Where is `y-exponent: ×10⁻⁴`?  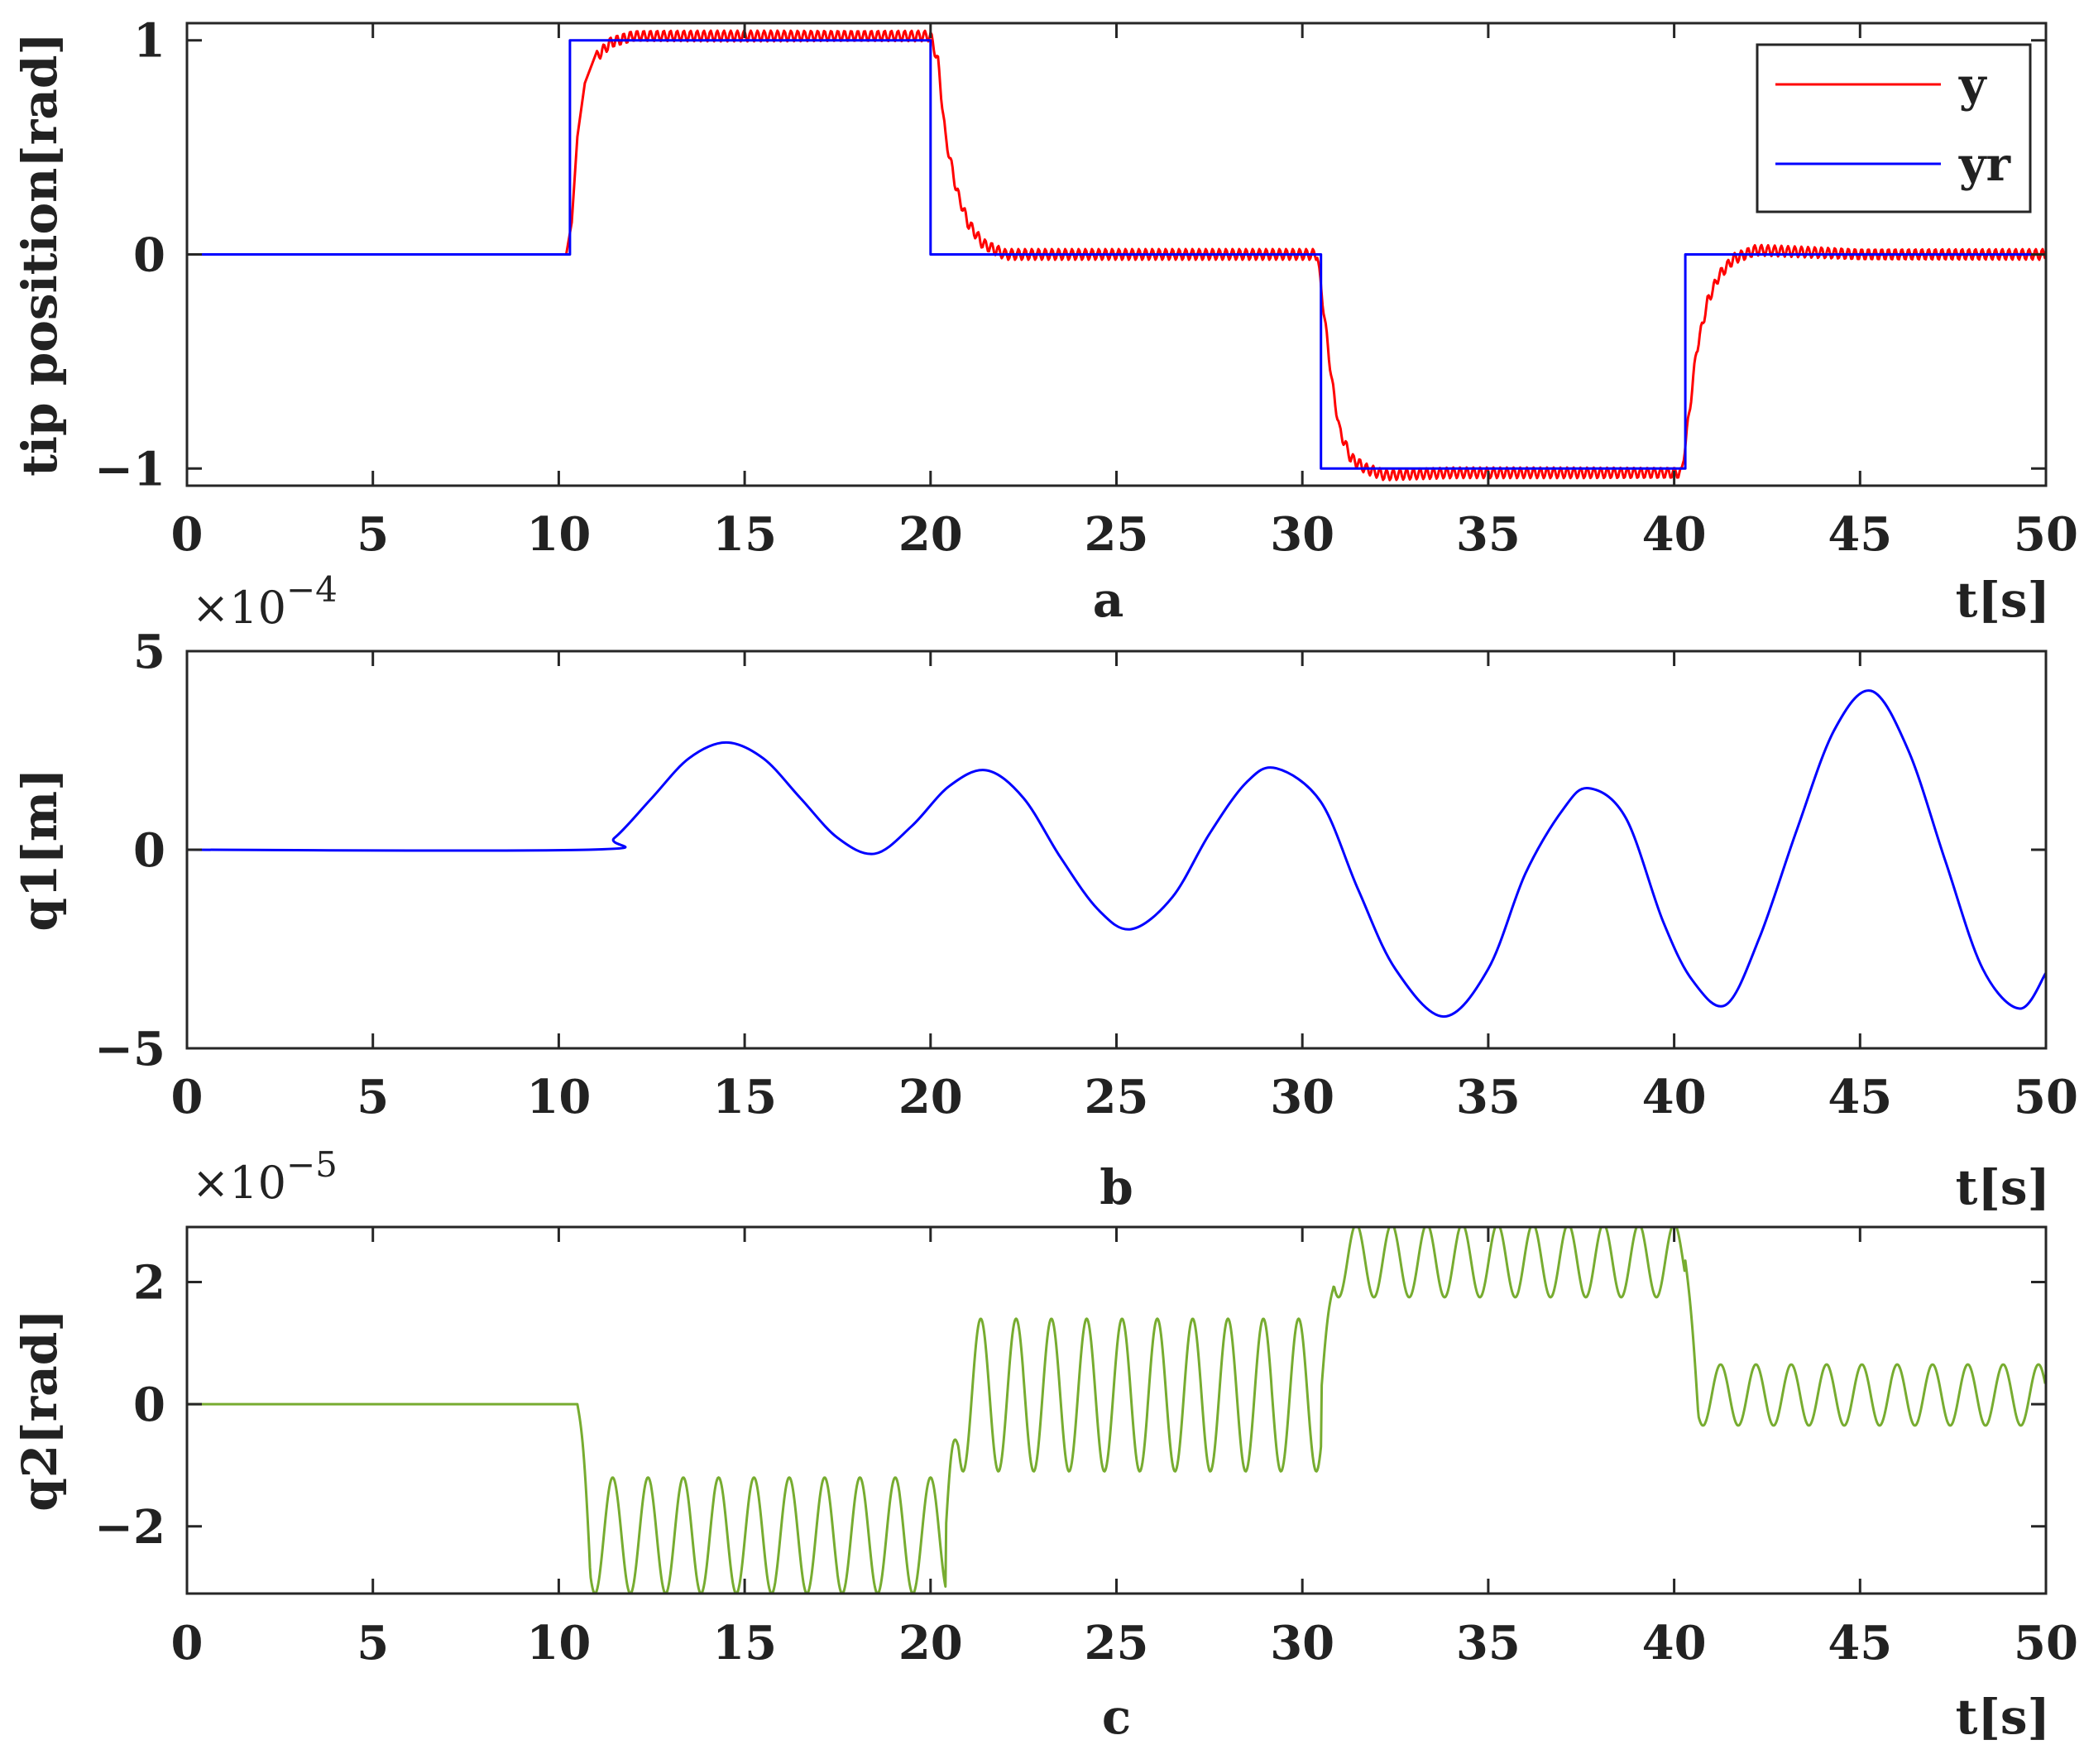
y-exponent: ×10⁻⁴ is located at coordinates (265, 601).